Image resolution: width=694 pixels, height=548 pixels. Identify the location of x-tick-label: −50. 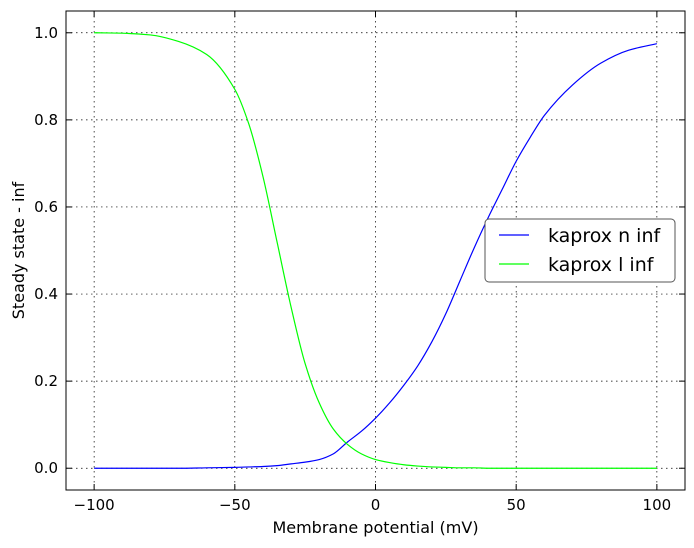
(235, 505).